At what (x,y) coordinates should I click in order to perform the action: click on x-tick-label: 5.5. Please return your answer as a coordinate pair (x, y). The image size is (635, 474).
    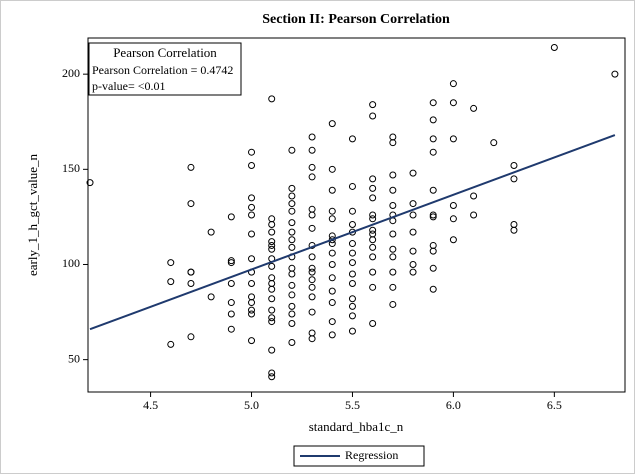
    Looking at the image, I should click on (352, 405).